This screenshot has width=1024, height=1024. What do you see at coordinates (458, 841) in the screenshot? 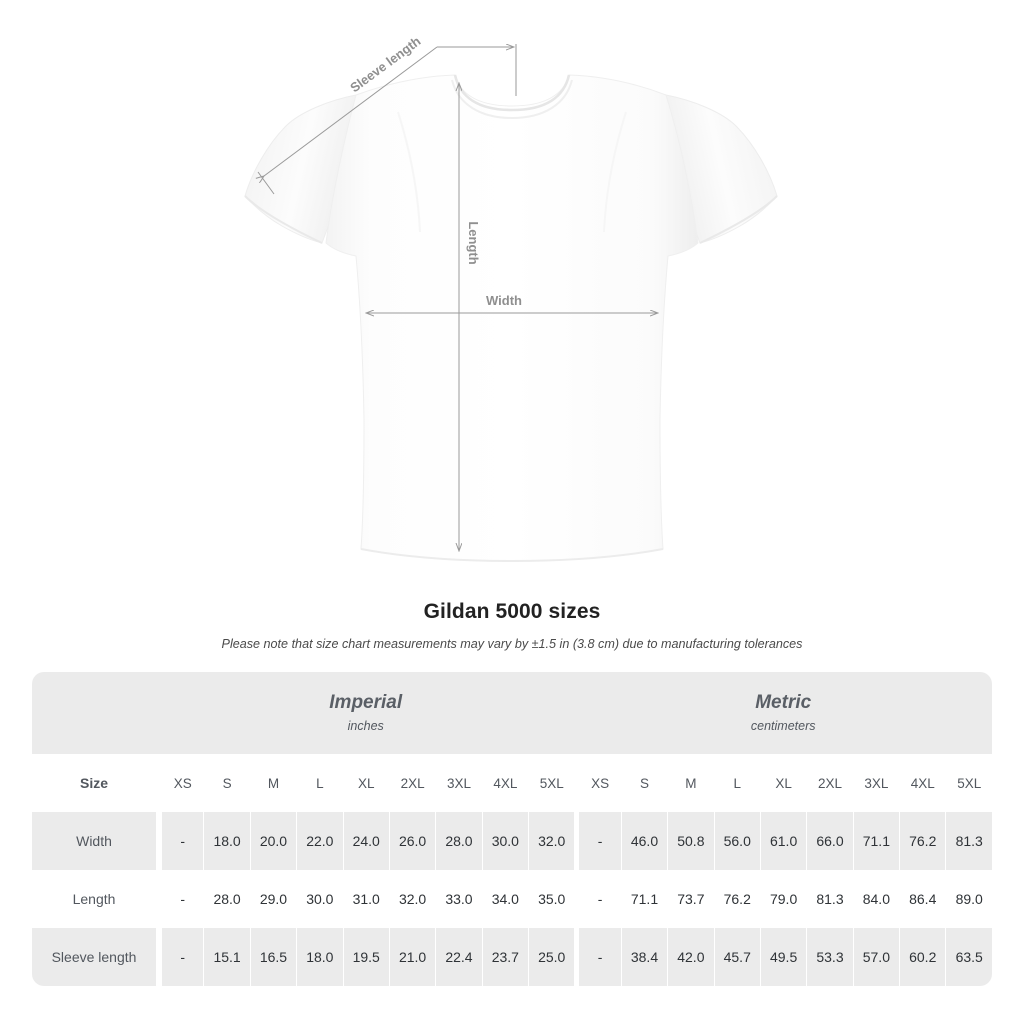
I see `cell-width-imperial-3xl: 28.0` at bounding box center [458, 841].